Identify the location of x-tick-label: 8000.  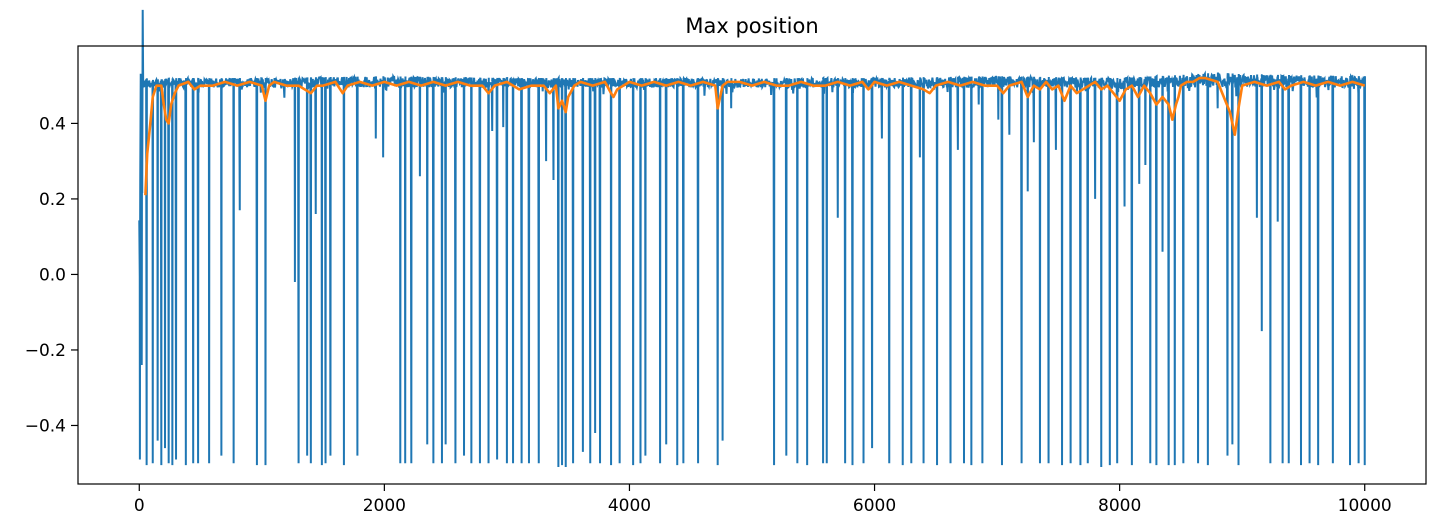
(1119, 506).